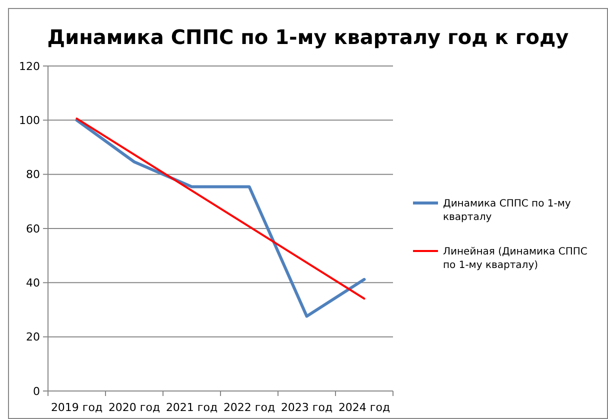 This screenshot has height=419, width=608. What do you see at coordinates (507, 210) in the screenshot?
I see `legend-label: Динамика СППС по 1-му кварталу` at bounding box center [507, 210].